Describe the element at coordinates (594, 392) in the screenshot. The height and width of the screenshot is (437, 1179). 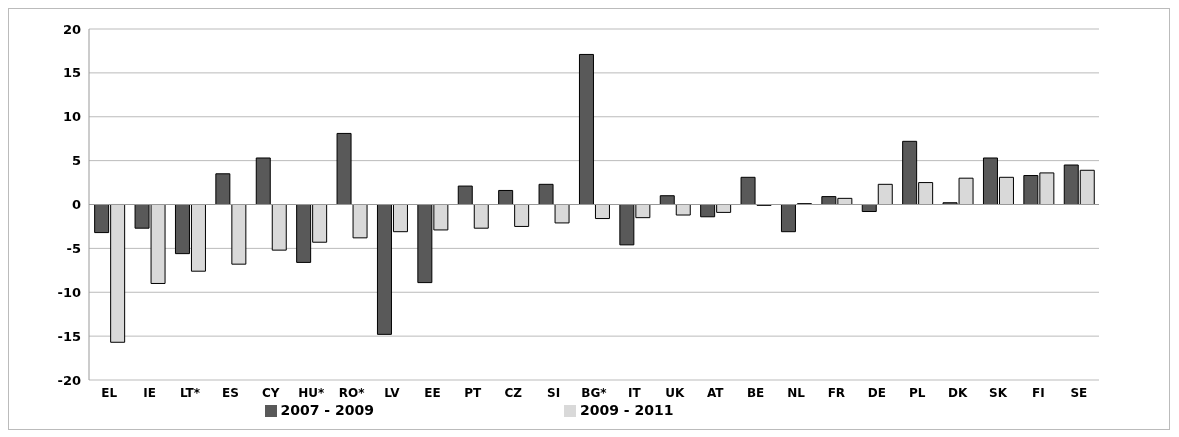
I see `x-tick-label: BG*` at that location.